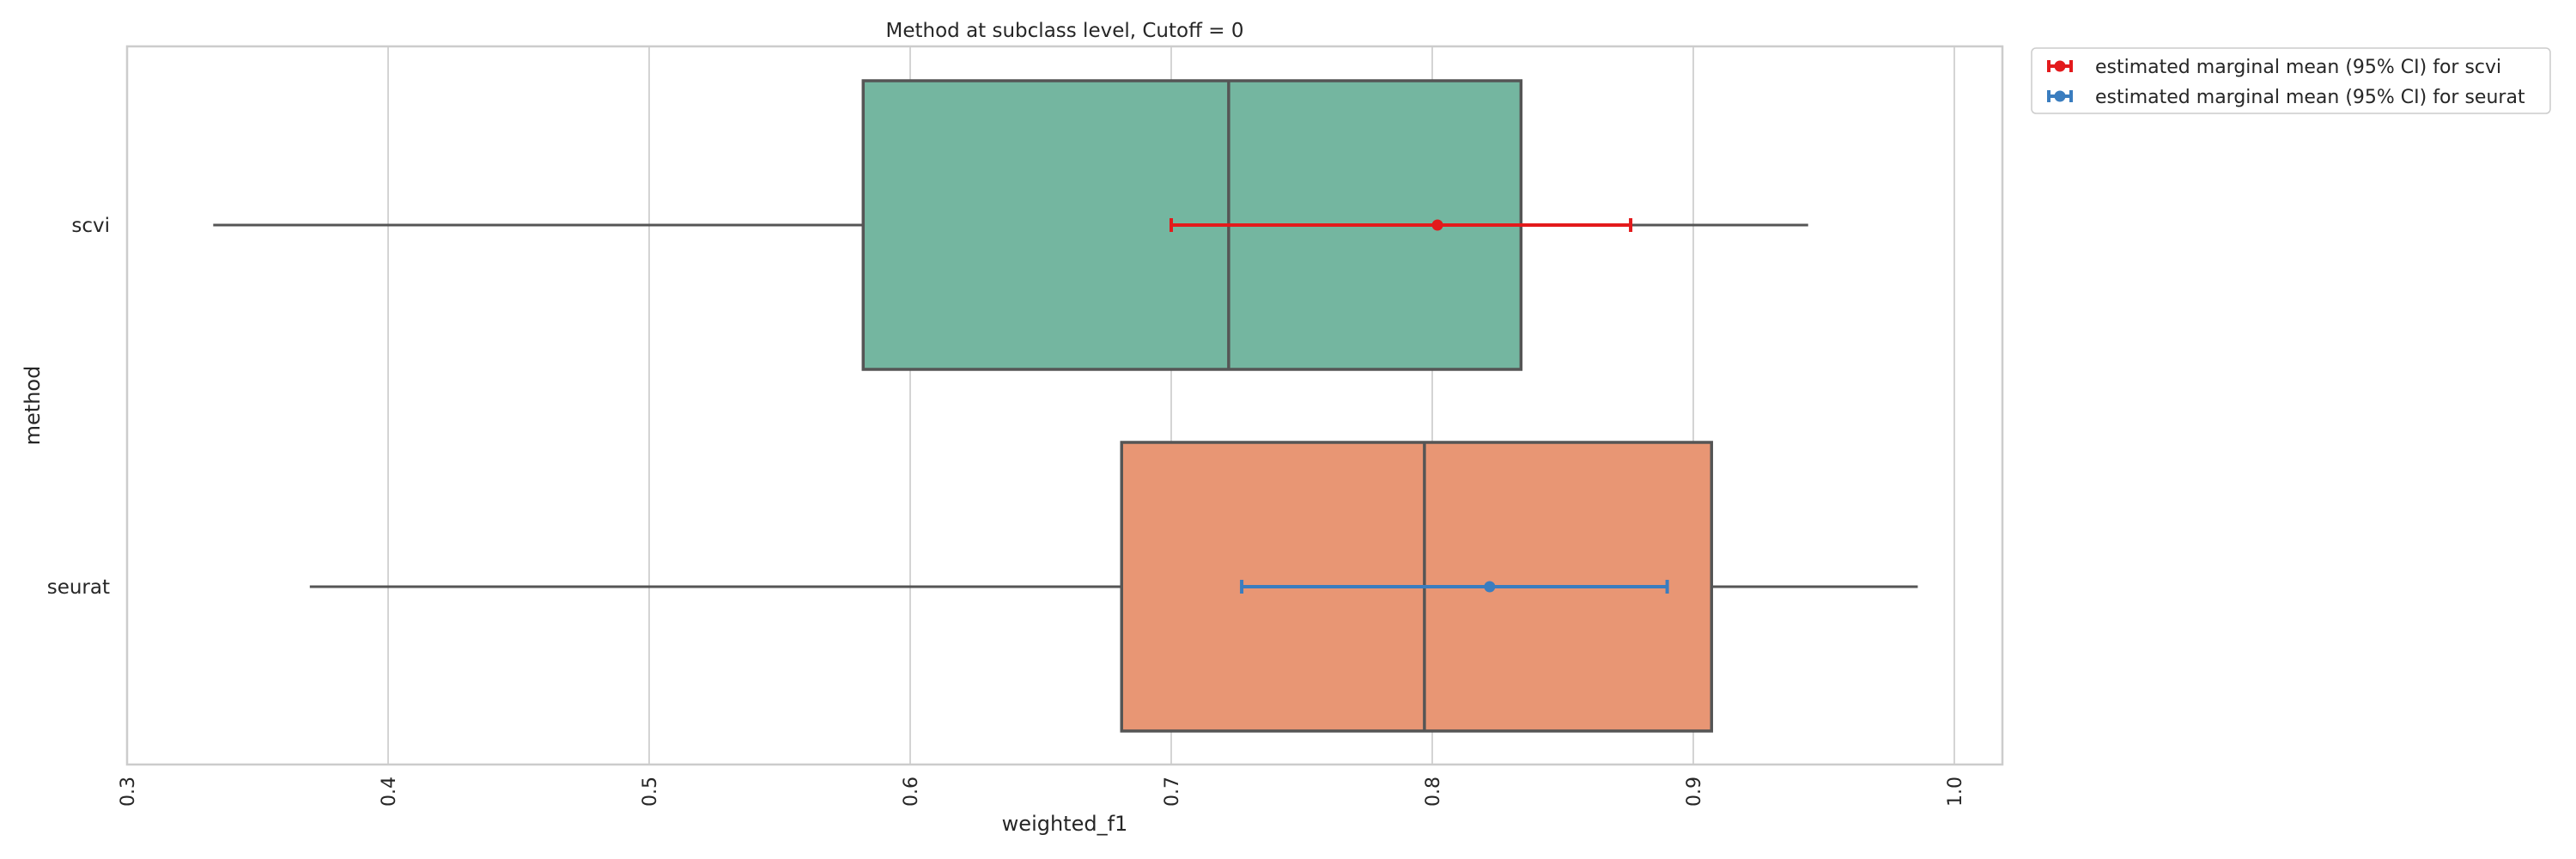  What do you see at coordinates (1433, 792) in the screenshot?
I see `x-tick-label: 0.8` at bounding box center [1433, 792].